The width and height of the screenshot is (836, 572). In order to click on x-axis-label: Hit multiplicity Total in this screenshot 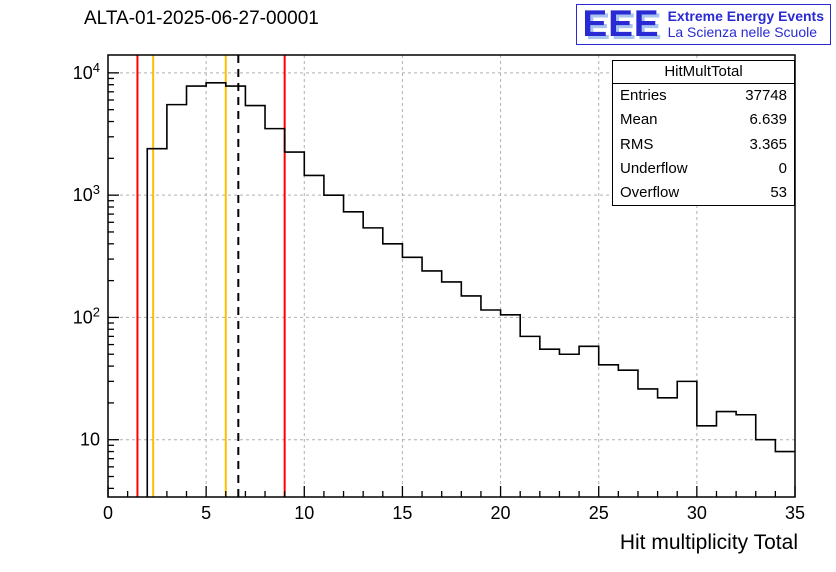, I will do `click(708, 542)`.